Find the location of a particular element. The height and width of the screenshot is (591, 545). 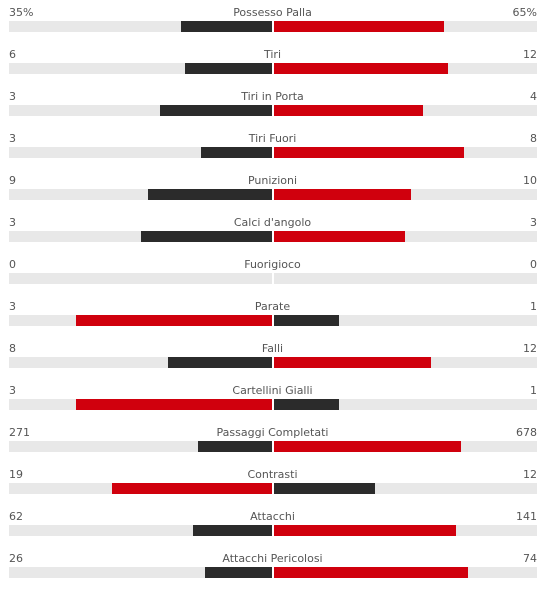

stat-label: Tiri Fuori is located at coordinates (272, 138).